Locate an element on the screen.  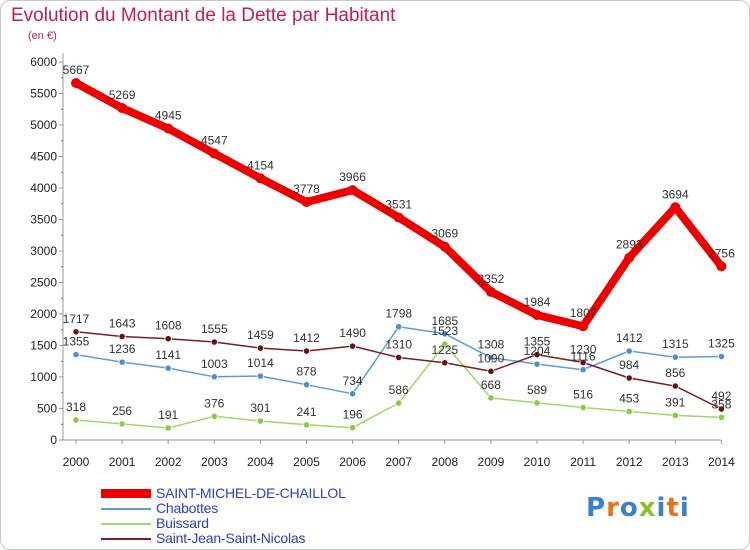
data-label: 1236 is located at coordinates (122, 349).